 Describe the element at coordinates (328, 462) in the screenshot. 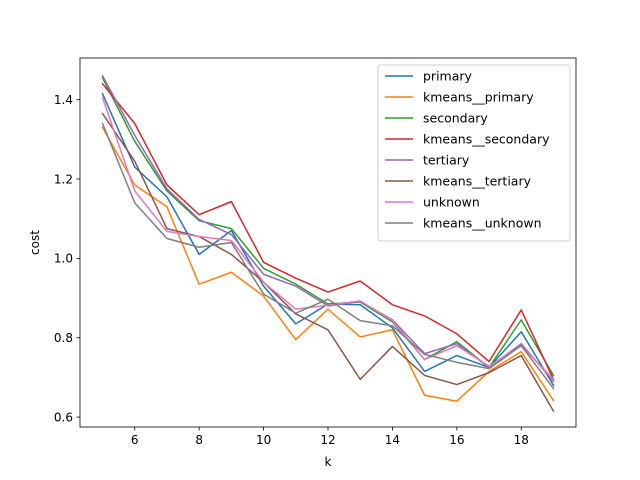

I see `x-axis-label: k` at that location.